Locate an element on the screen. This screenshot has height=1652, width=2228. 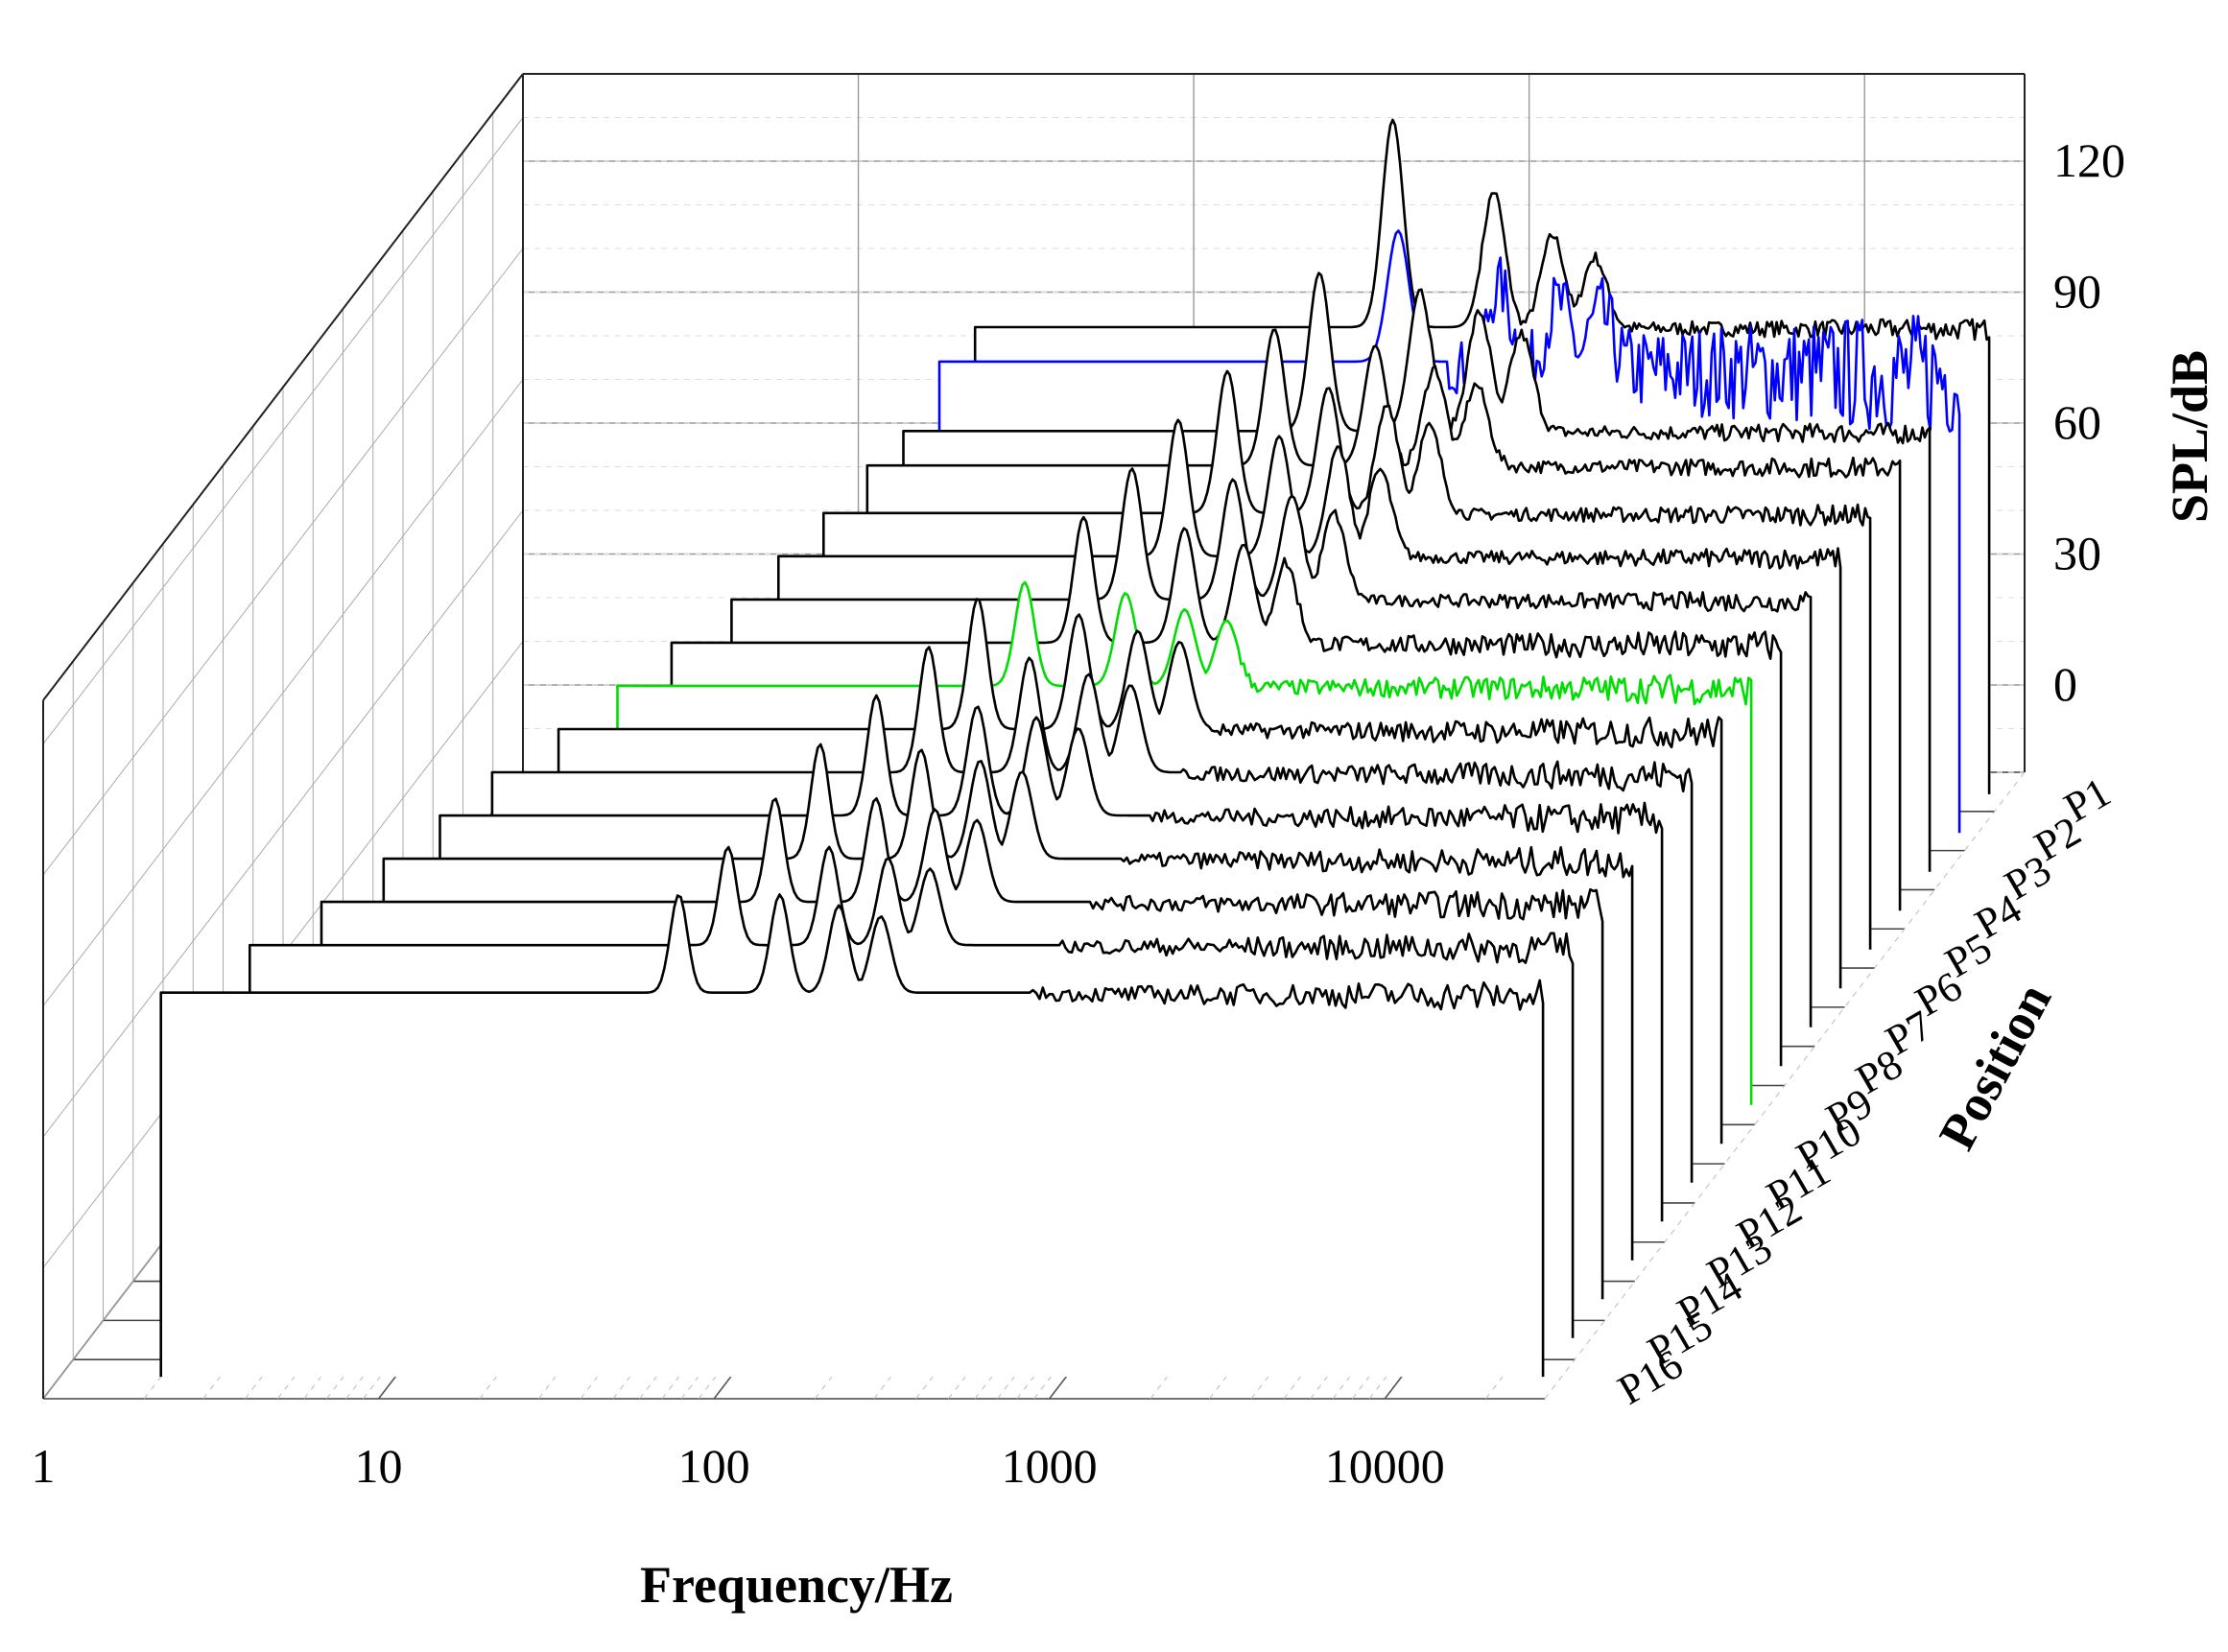
z-tick-label: 120 is located at coordinates (2089, 160).